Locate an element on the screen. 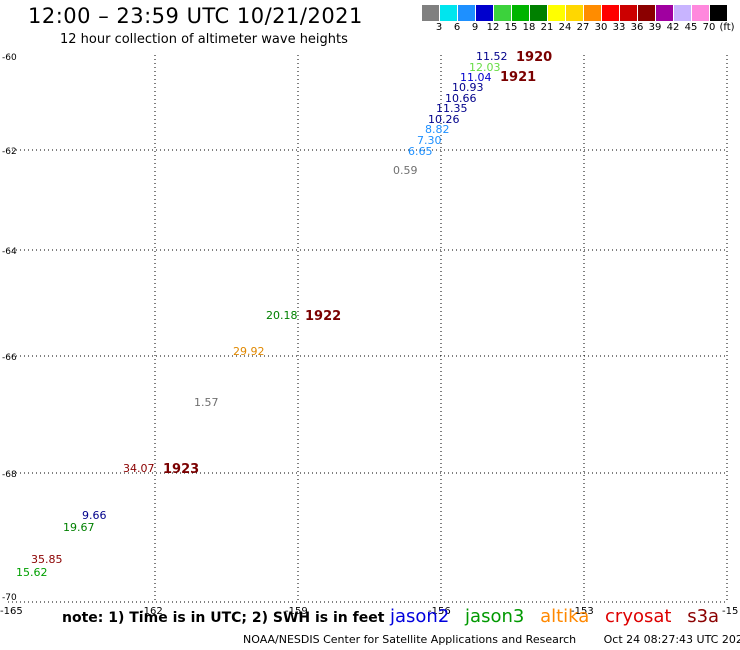 The height and width of the screenshot is (650, 740). wave-value: 29.92 is located at coordinates (249, 351).